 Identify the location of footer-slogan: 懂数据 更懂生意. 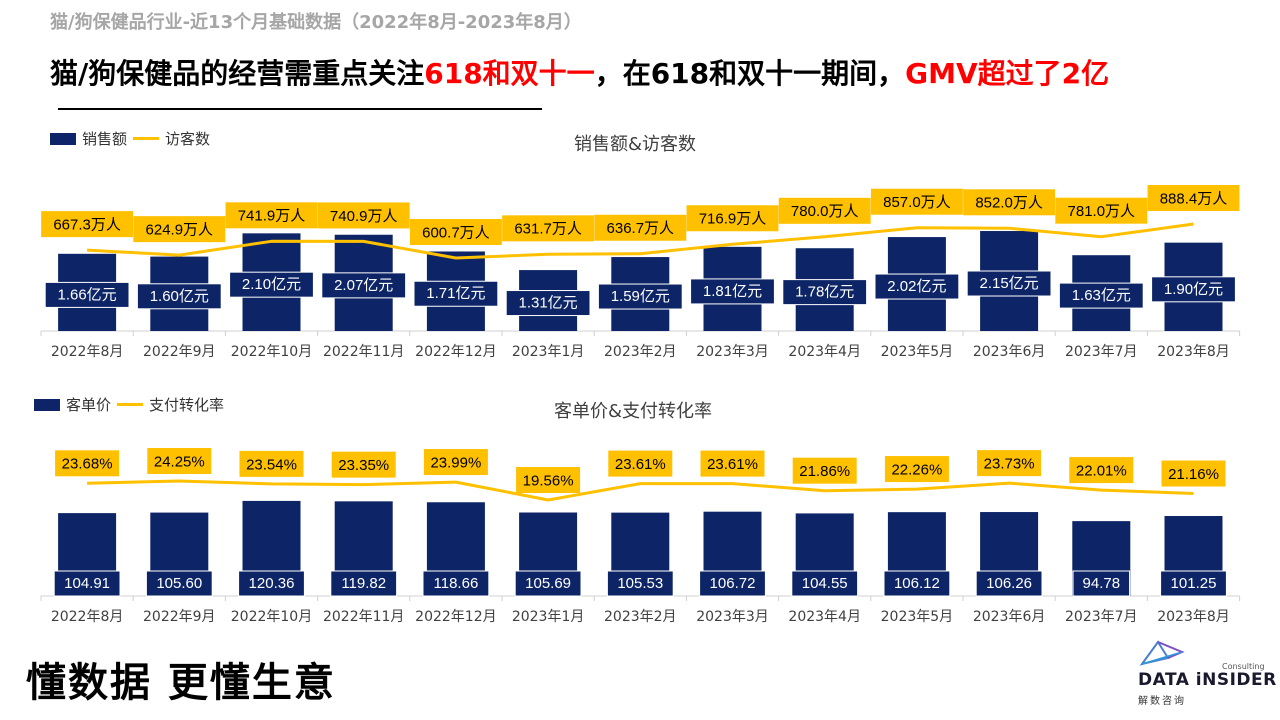
(181, 683).